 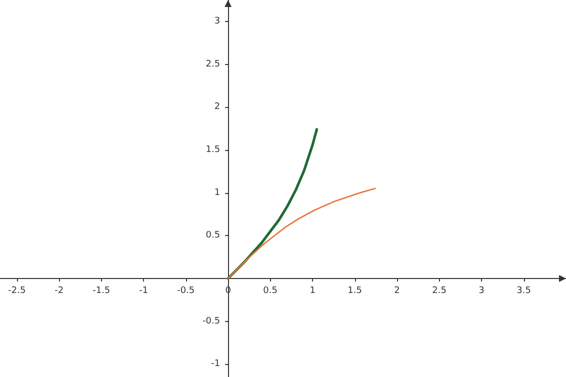 What do you see at coordinates (313, 291) in the screenshot?
I see `x-tick-label: 1` at bounding box center [313, 291].